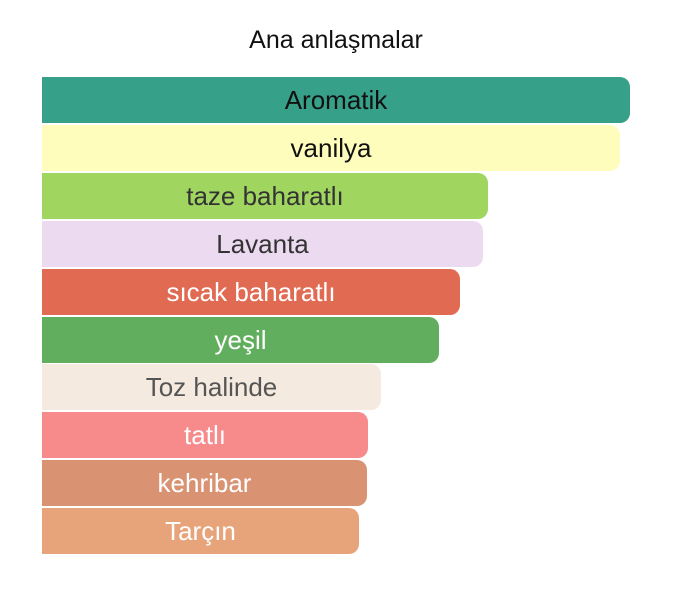 This screenshot has width=682, height=590. I want to click on accord-label: yeşil, so click(240, 340).